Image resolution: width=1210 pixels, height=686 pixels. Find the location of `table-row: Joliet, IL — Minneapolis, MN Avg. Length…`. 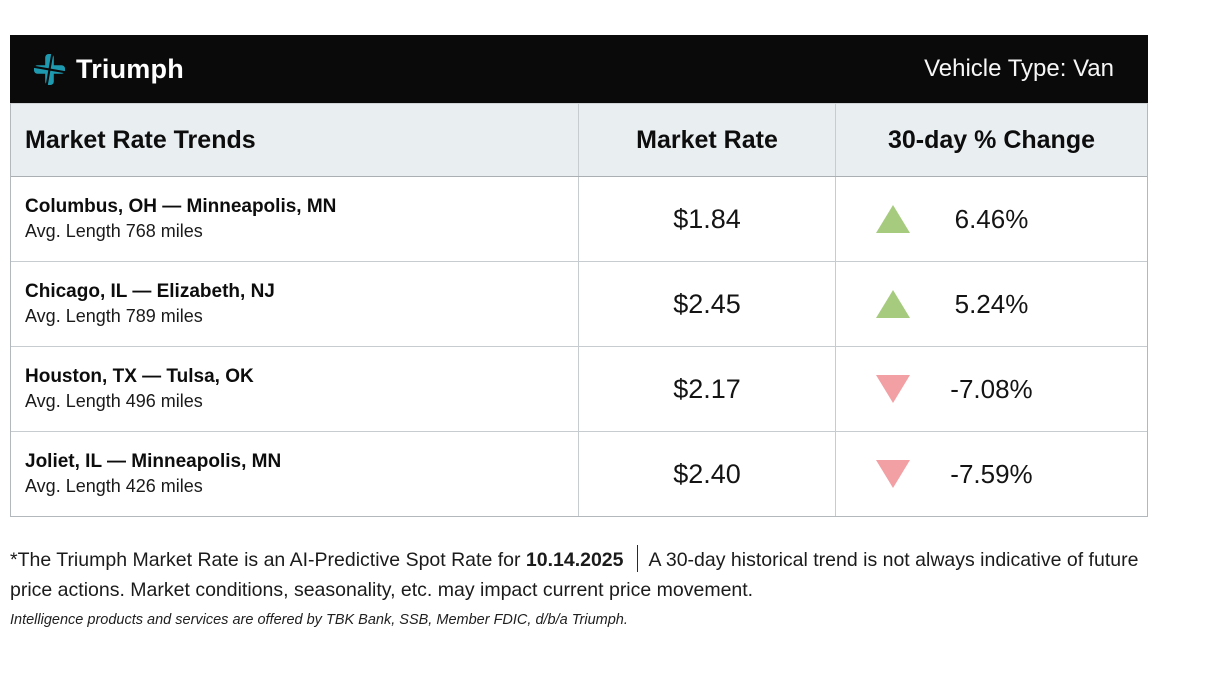

table-row: Joliet, IL — Minneapolis, MN Avg. Length… is located at coordinates (579, 473).